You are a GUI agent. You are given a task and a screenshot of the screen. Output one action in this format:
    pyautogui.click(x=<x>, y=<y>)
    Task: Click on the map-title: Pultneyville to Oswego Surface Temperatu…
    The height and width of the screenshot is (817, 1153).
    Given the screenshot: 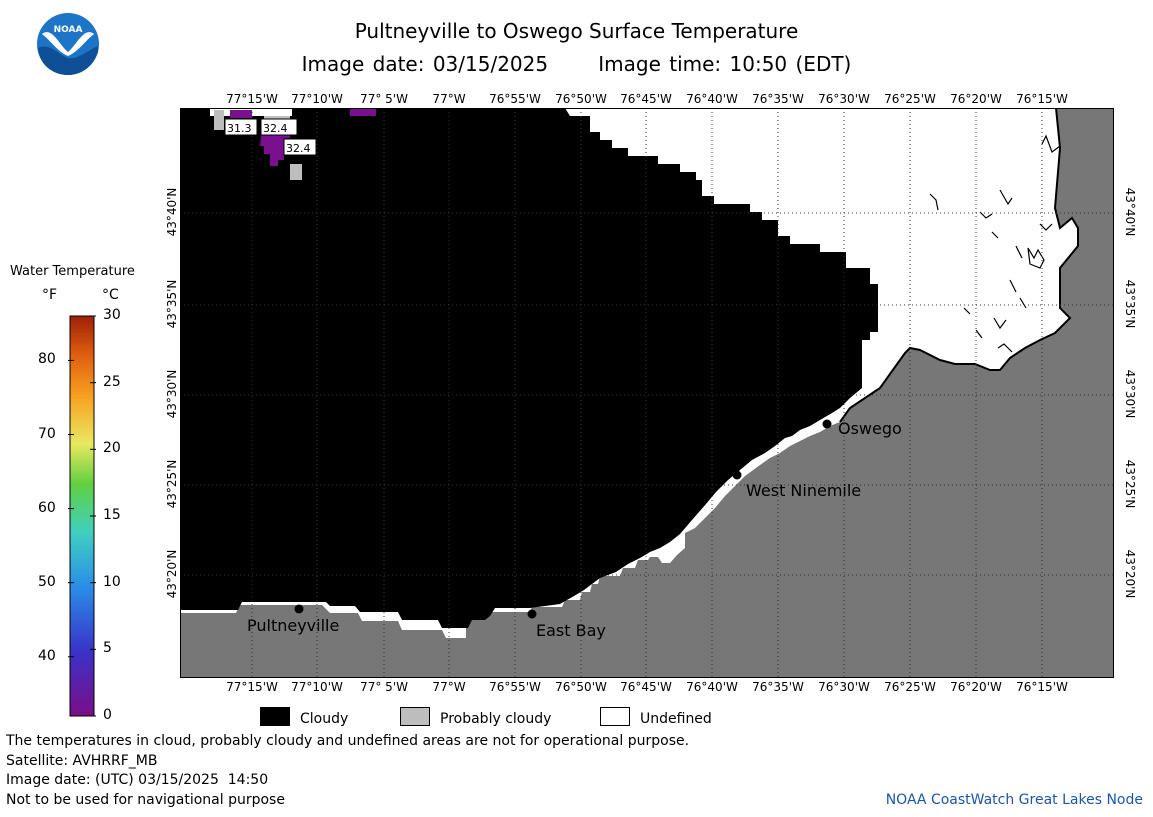 What is the action you would take?
    pyautogui.click(x=576, y=31)
    